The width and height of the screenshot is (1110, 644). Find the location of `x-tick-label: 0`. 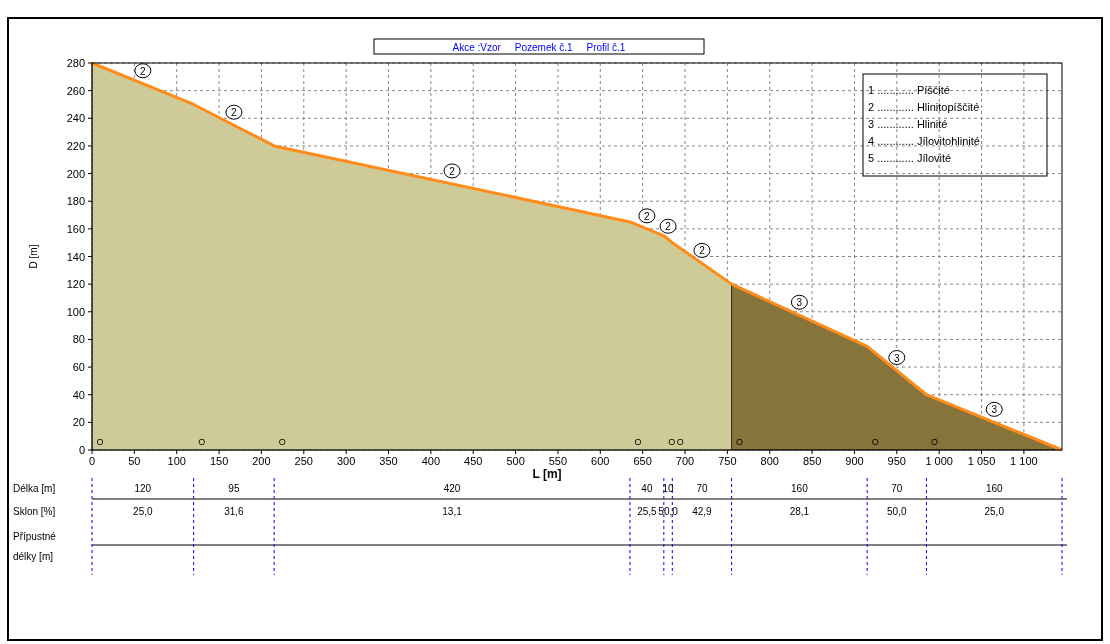

x-tick-label: 0 is located at coordinates (92, 461).